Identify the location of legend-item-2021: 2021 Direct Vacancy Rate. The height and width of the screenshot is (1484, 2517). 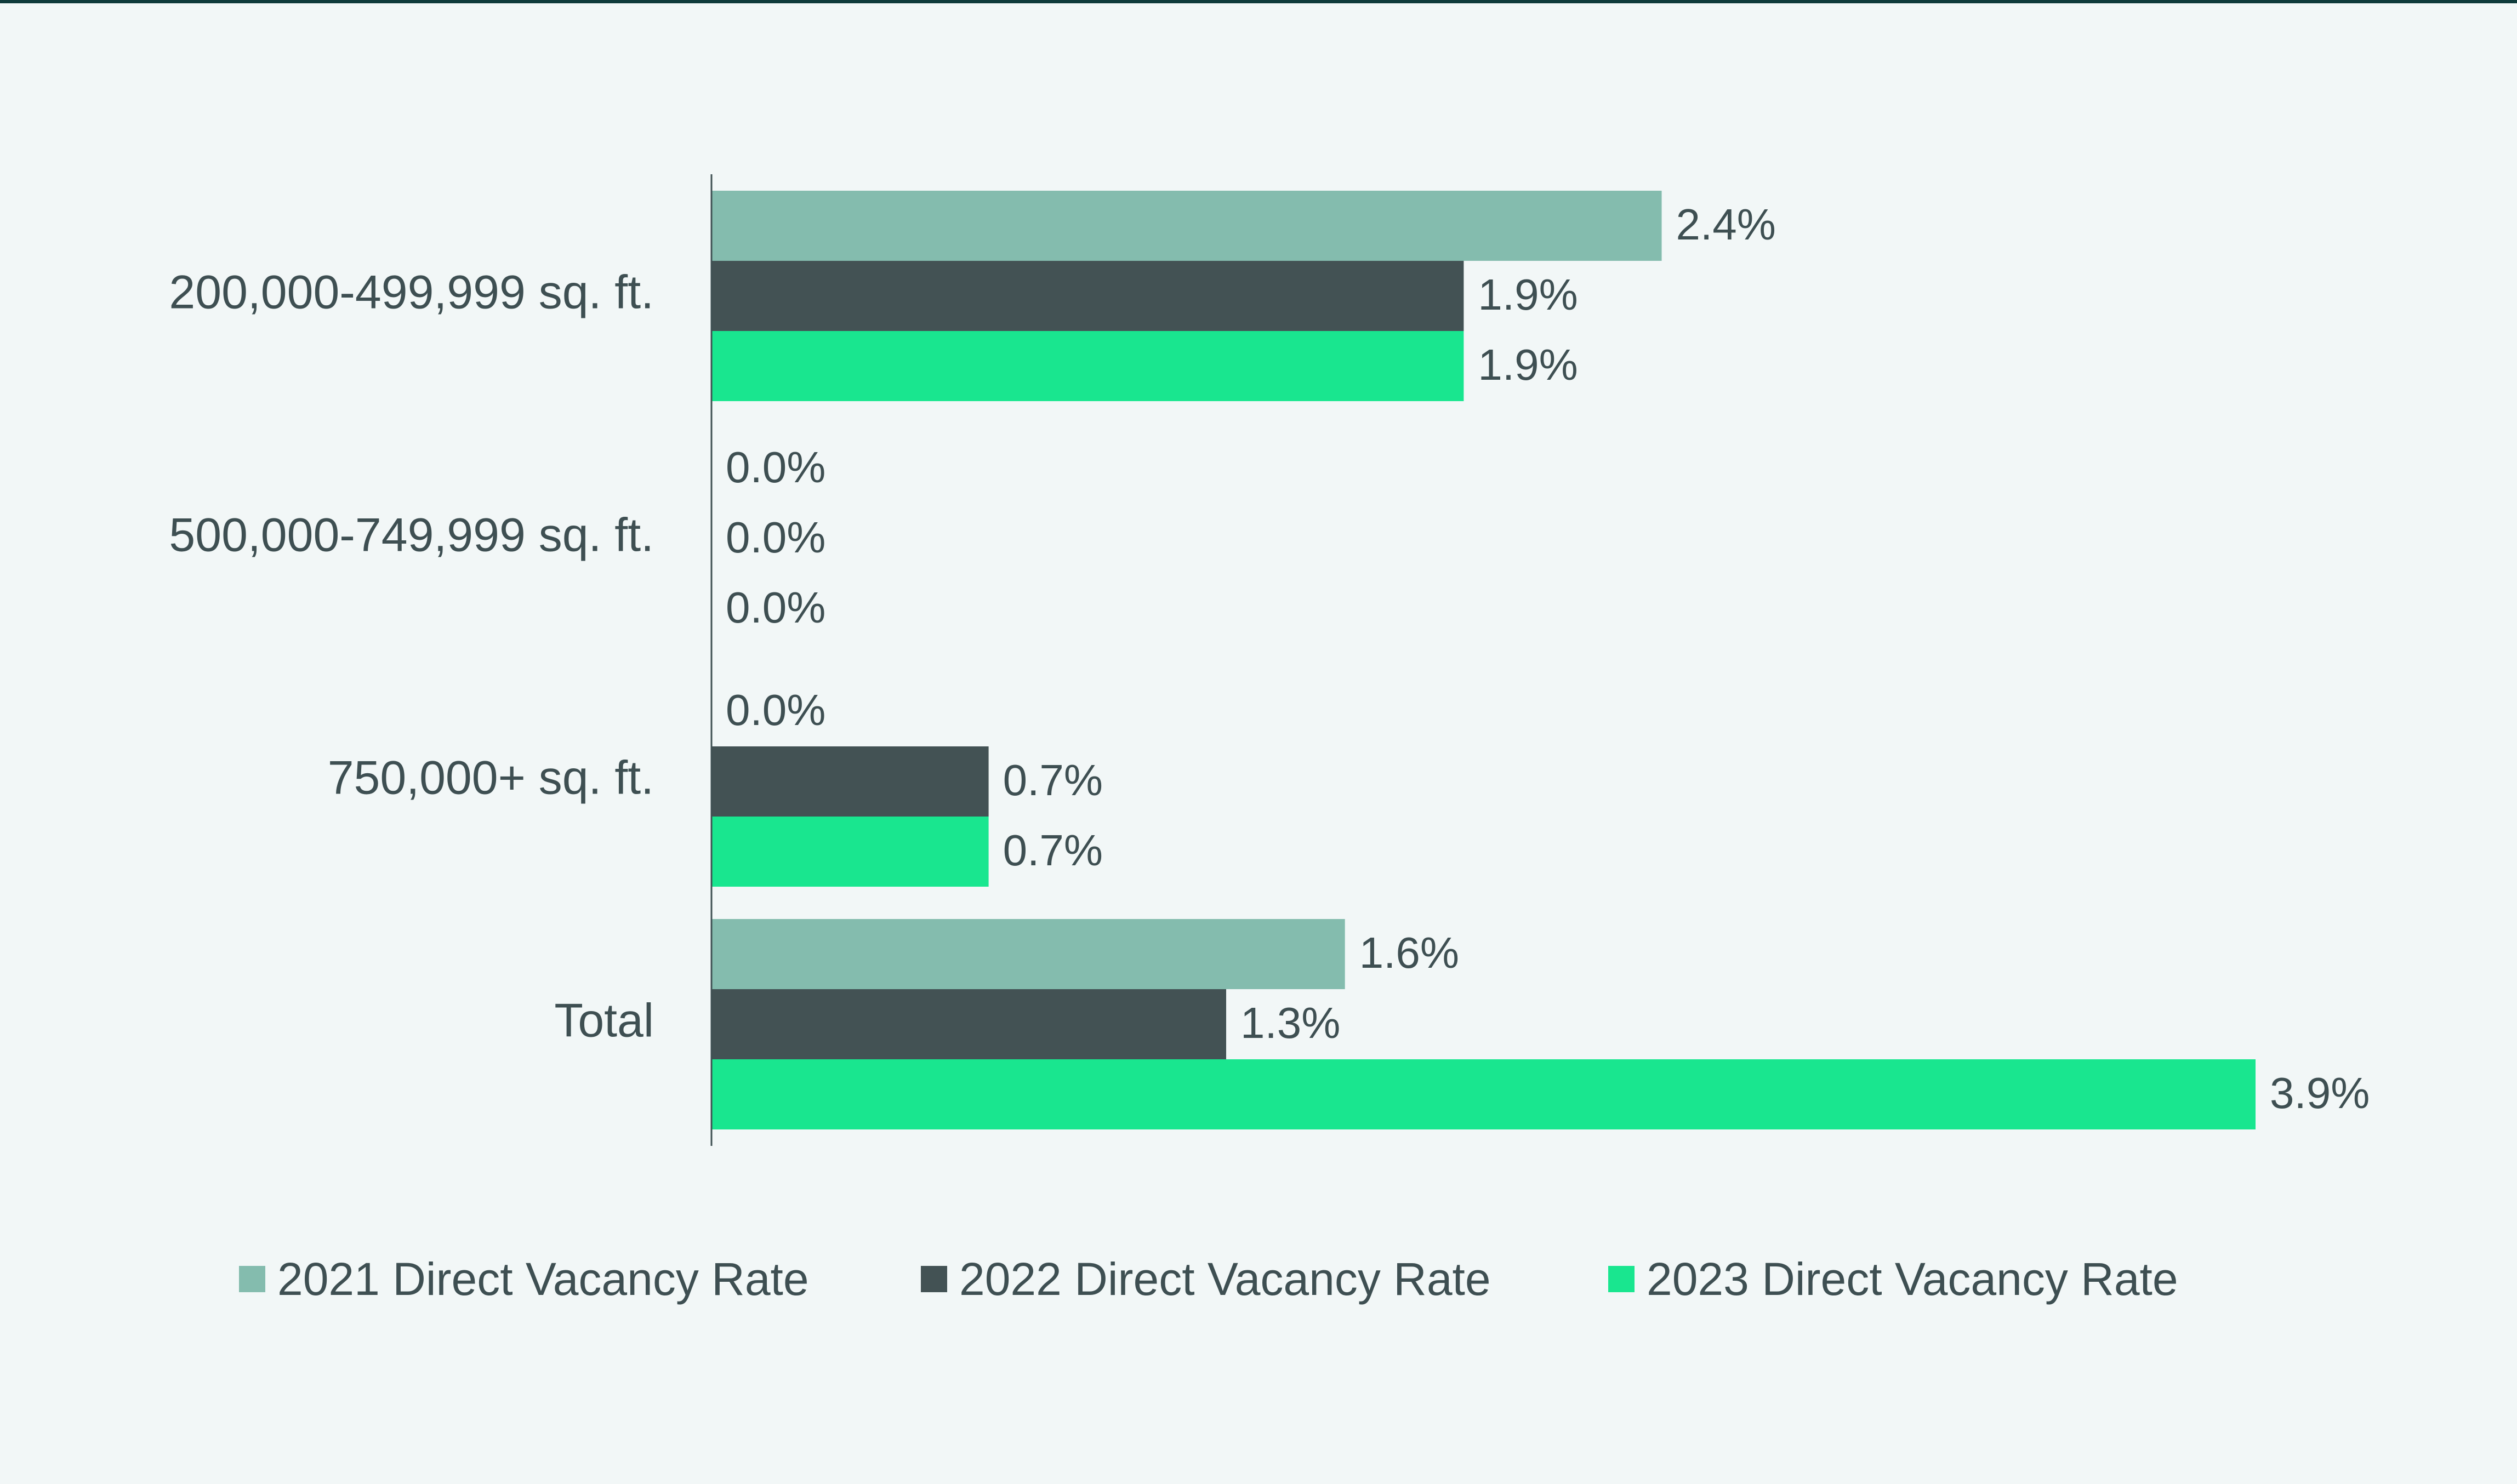
(524, 1279).